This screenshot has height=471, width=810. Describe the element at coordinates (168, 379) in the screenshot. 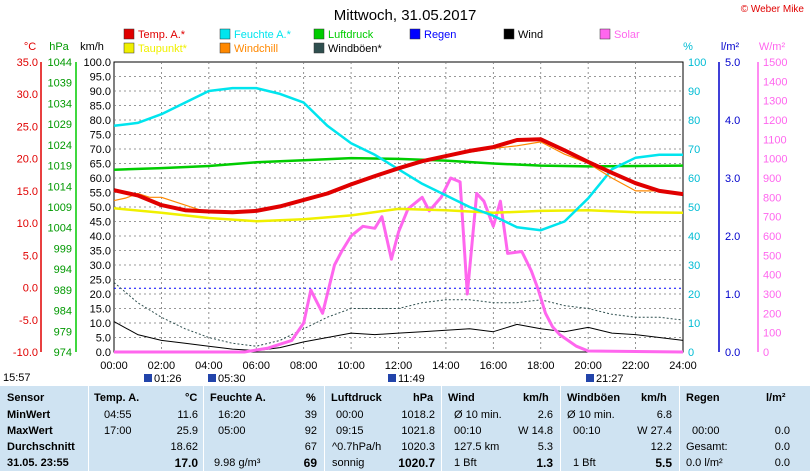

I see `marker-label: 01:26` at that location.